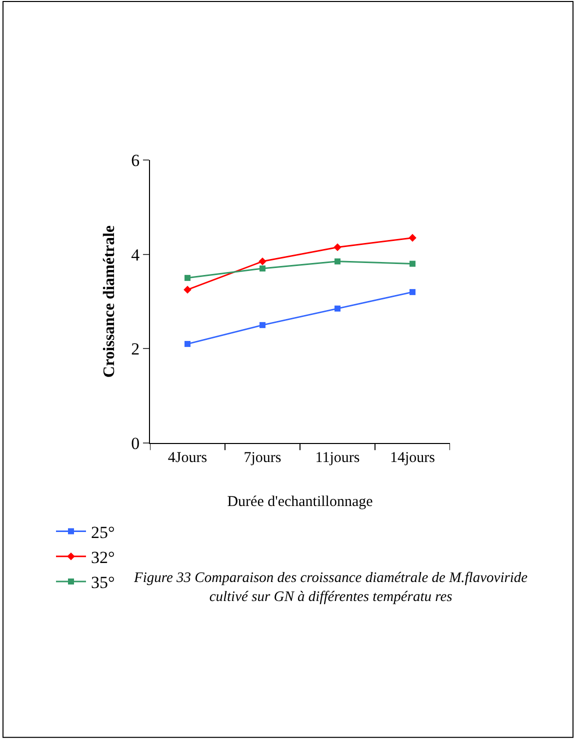 The width and height of the screenshot is (577, 740). I want to click on y-tick-label: 6, so click(135, 160).